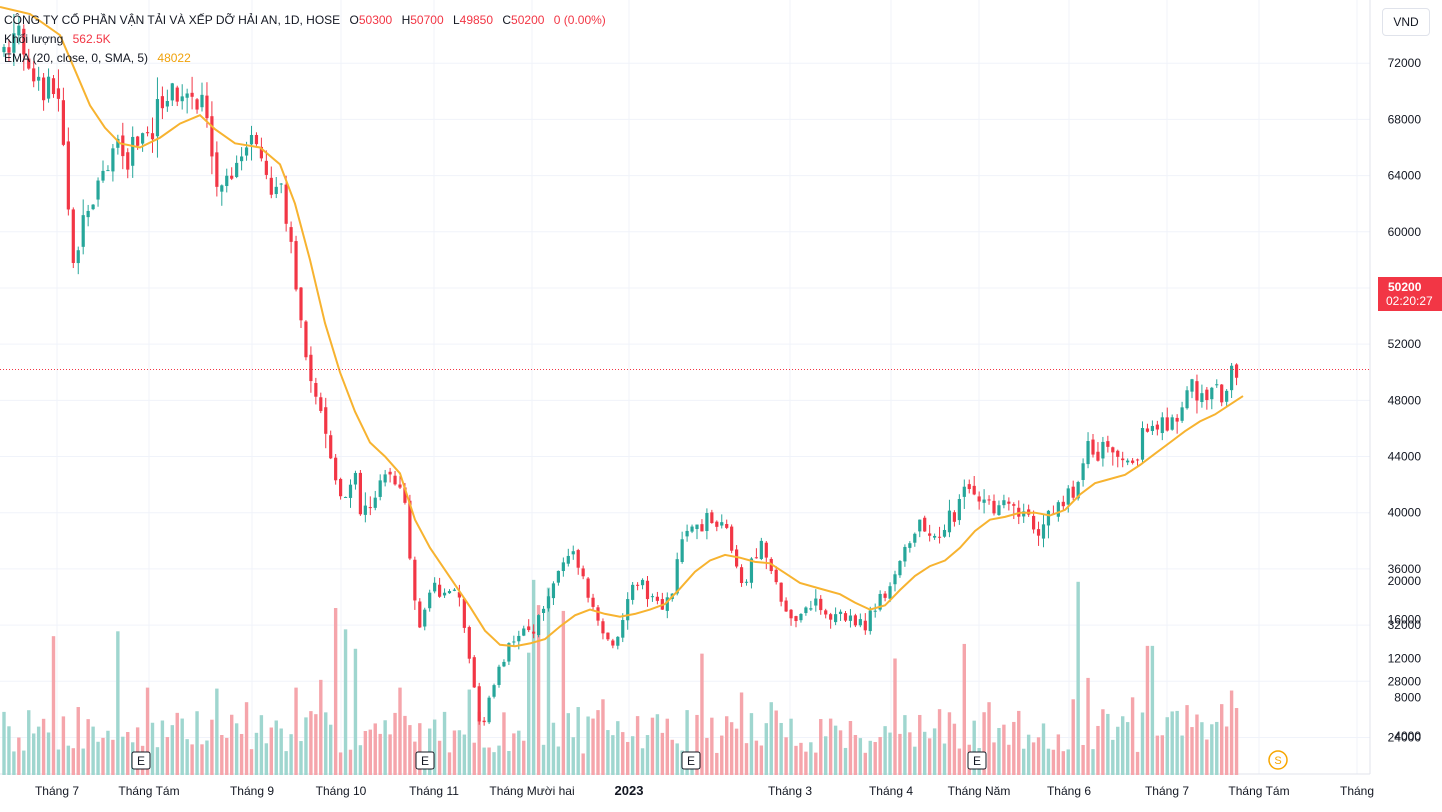  What do you see at coordinates (1405, 569) in the screenshot?
I see `price-tick-label: 36000` at bounding box center [1405, 569].